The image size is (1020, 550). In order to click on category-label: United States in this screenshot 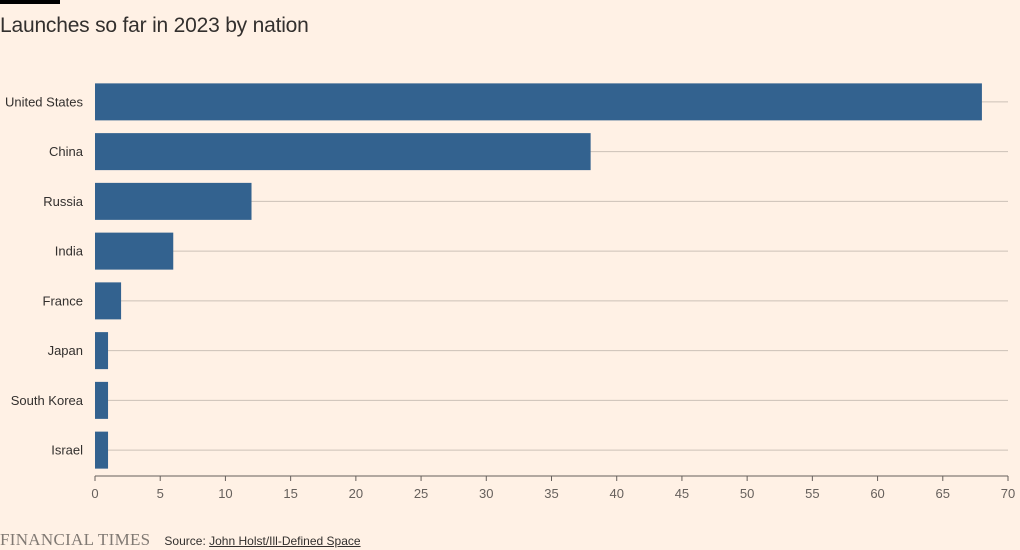, I will do `click(44, 101)`.